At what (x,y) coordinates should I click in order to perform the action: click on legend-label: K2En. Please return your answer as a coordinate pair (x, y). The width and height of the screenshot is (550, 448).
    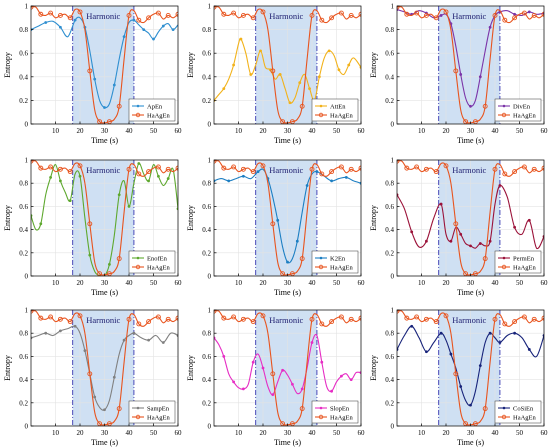
    Looking at the image, I should click on (338, 259).